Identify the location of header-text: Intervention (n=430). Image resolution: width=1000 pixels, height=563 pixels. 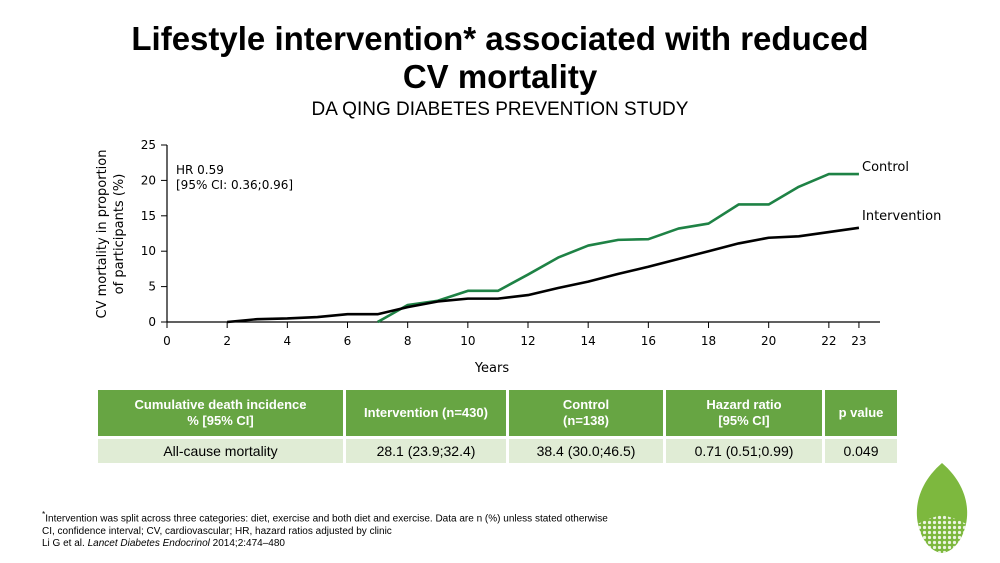
(426, 412).